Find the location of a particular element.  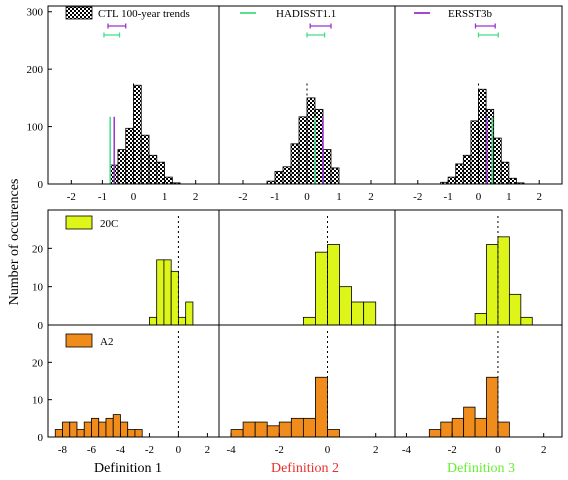

y-tick-label: 0 is located at coordinates (41, 185).